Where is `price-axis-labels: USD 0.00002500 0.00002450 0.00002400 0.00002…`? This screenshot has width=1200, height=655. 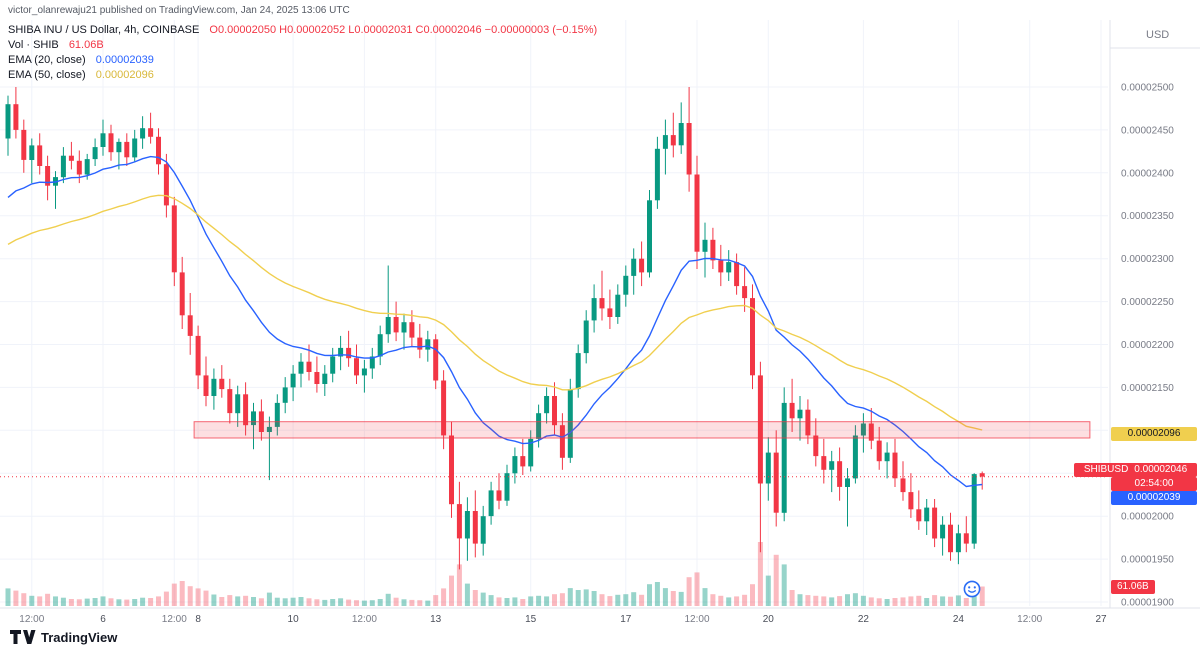 price-axis-labels: USD 0.00002500 0.00002450 0.00002400 0.00002… is located at coordinates (1147, 319).